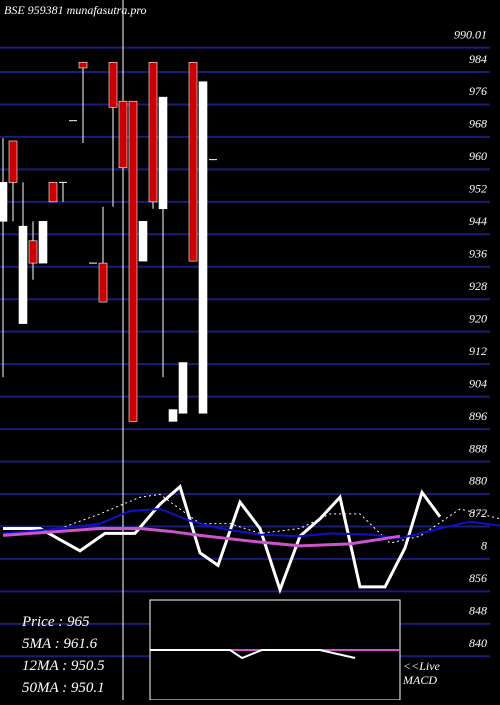 This screenshot has width=500, height=705. What do you see at coordinates (63, 688) in the screenshot?
I see `stat: 50MA : 950.1` at bounding box center [63, 688].